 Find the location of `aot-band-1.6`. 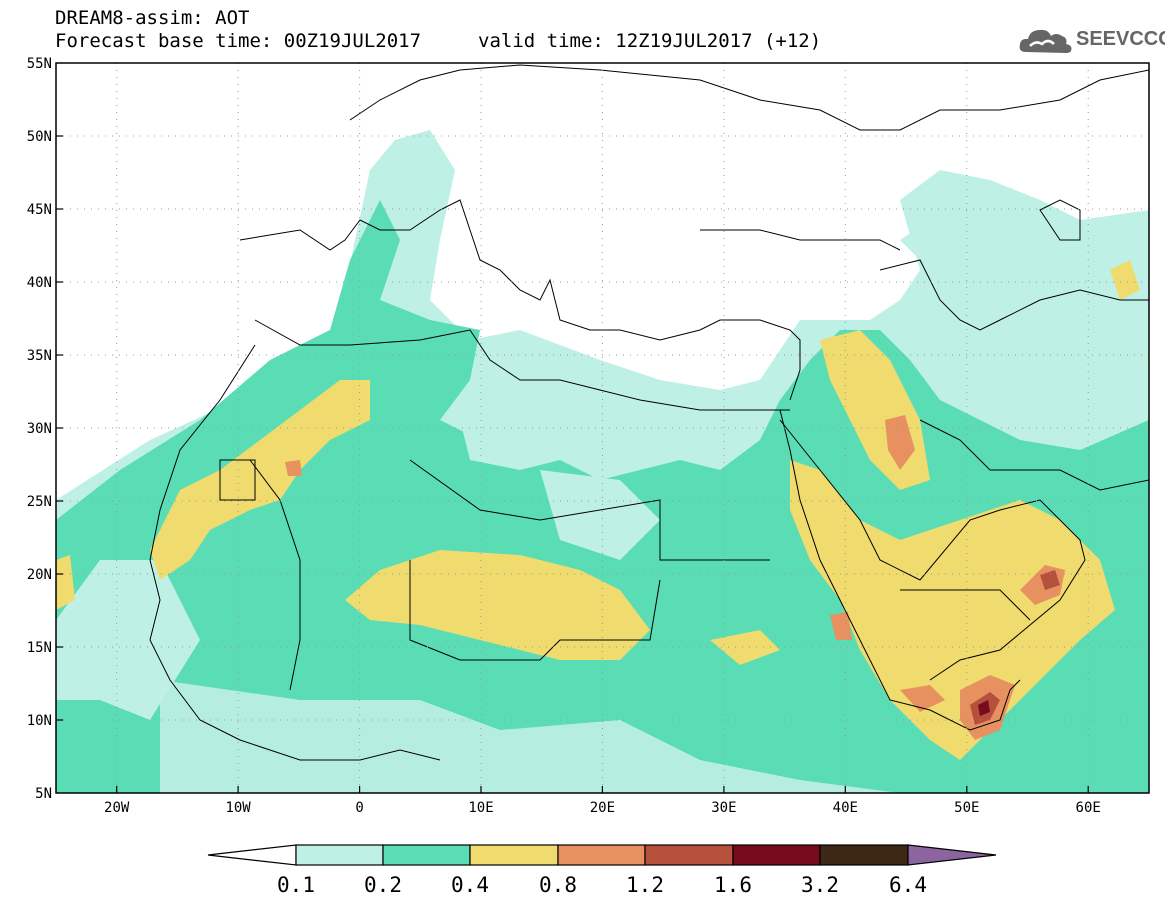

aot-band-1.6 is located at coordinates (984, 708).